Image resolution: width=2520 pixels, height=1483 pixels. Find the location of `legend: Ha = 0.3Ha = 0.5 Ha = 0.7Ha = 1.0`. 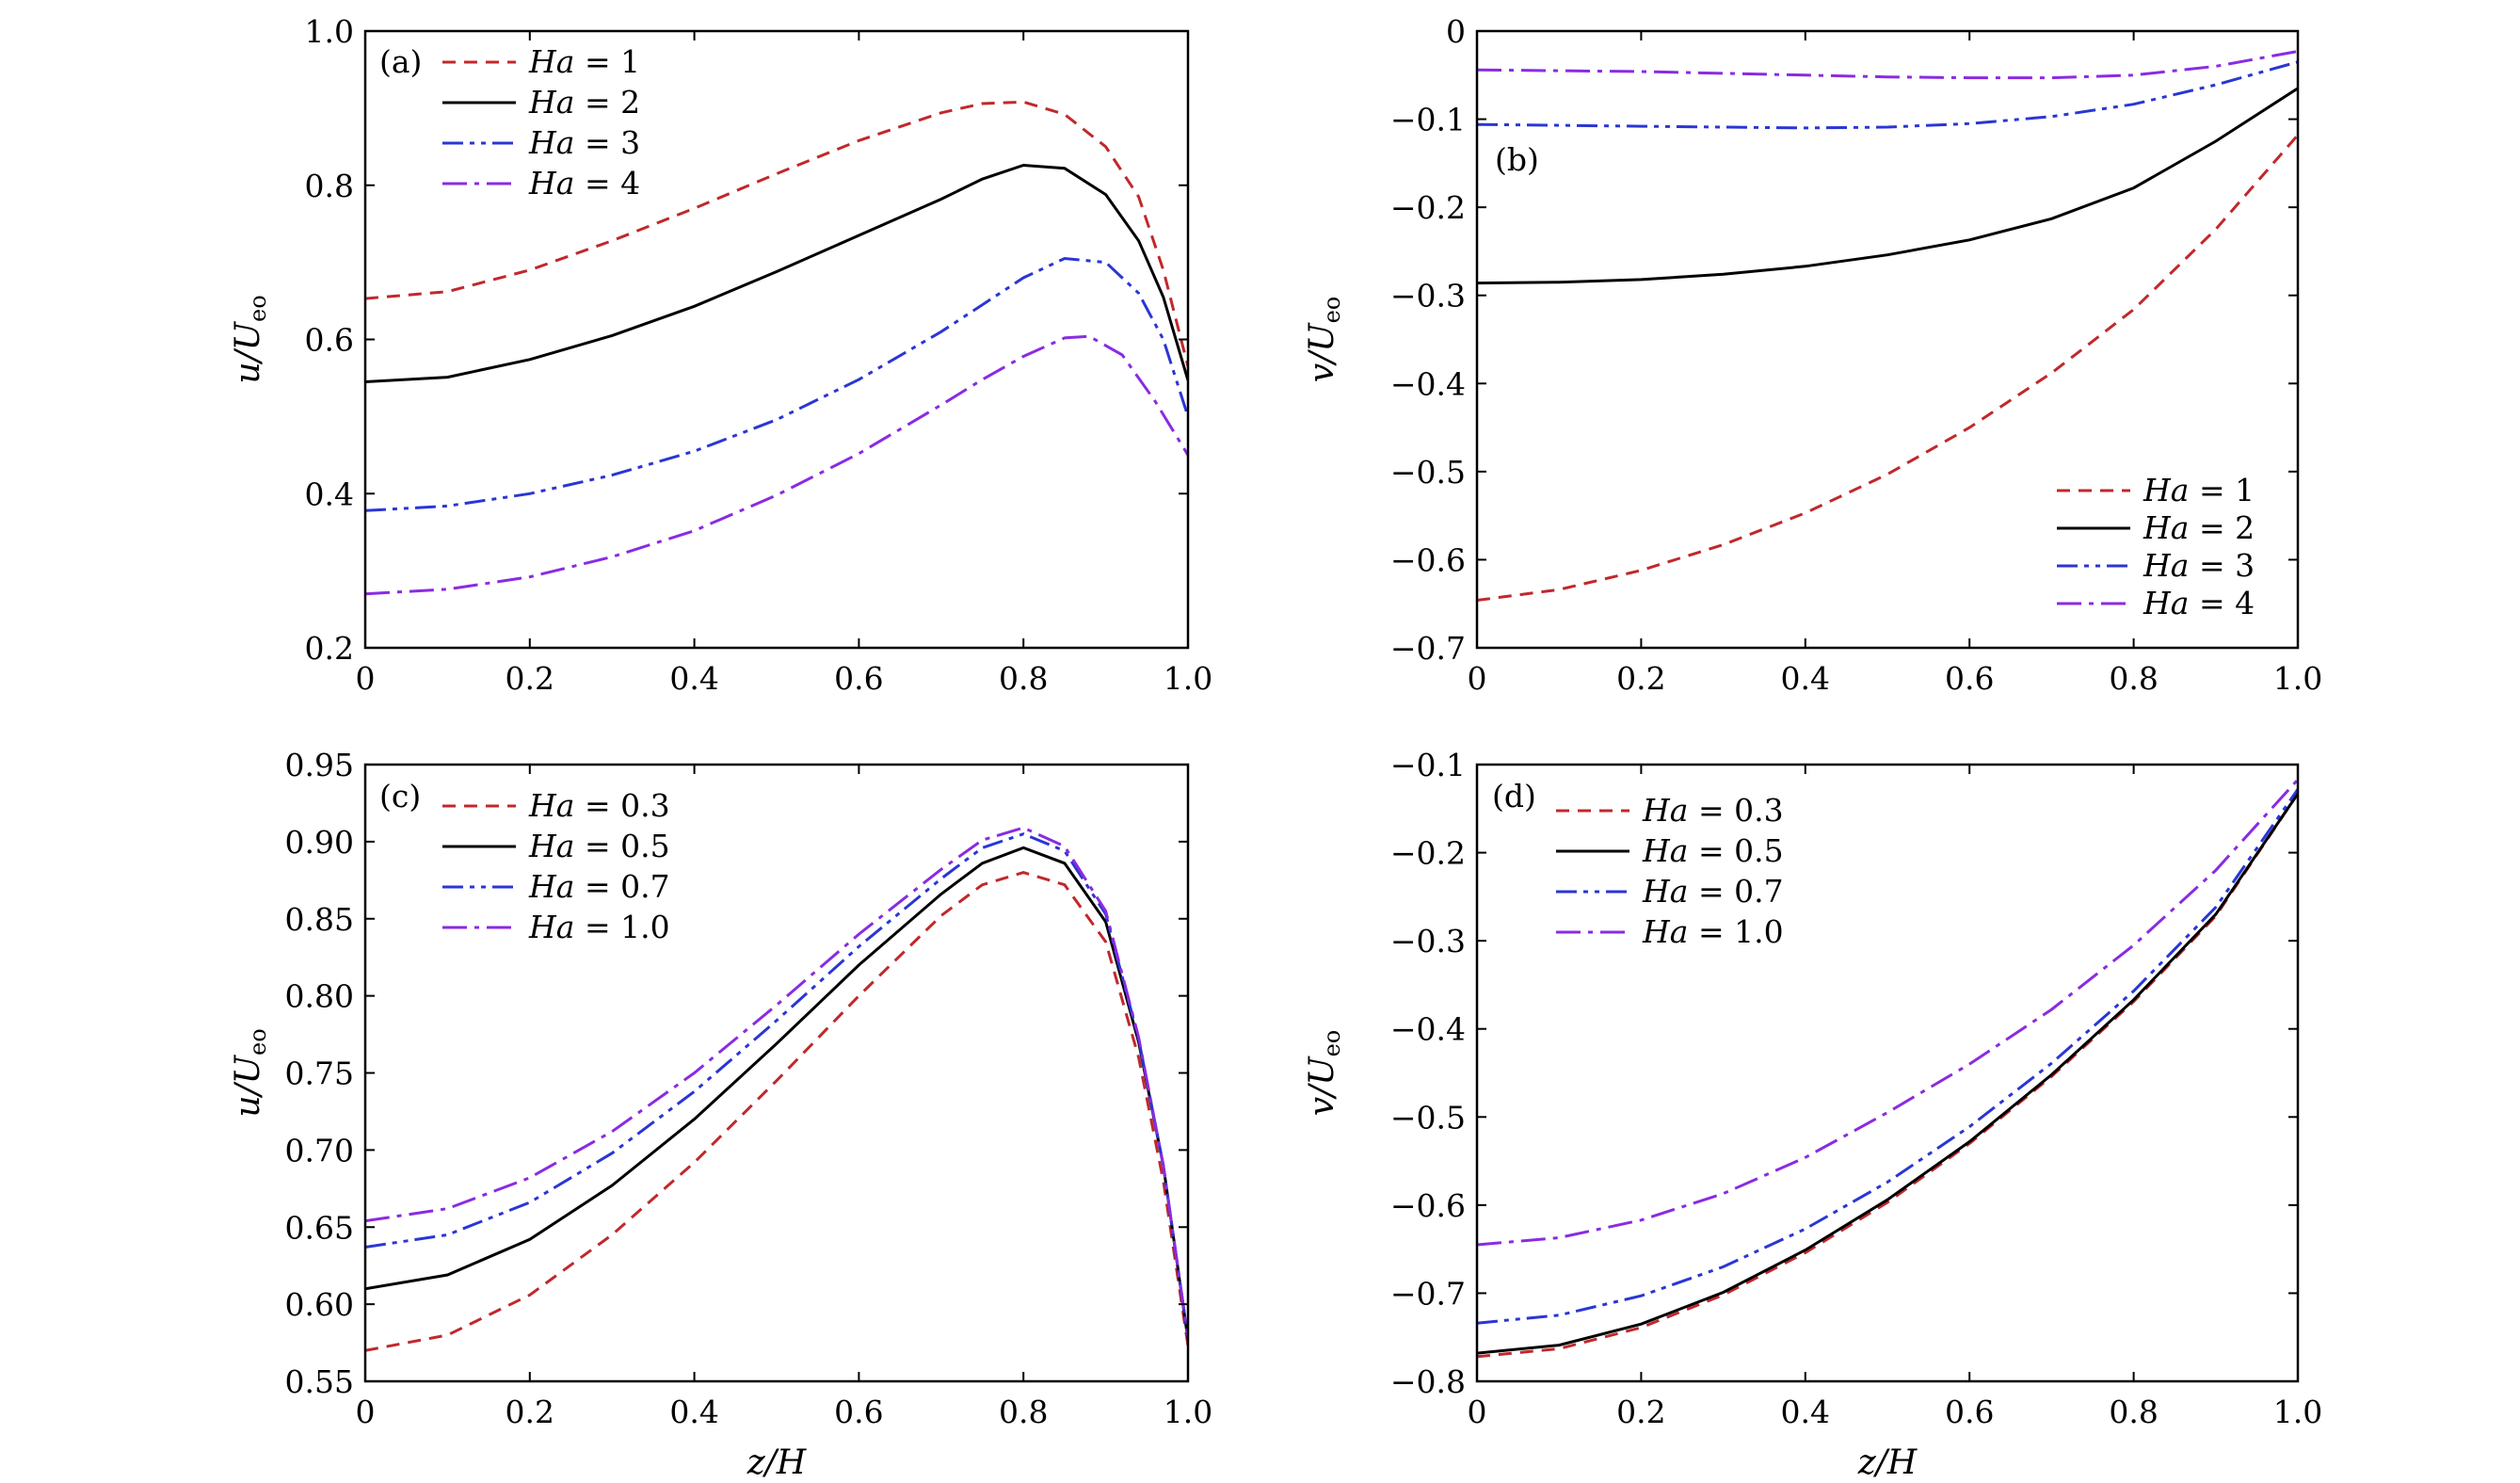

legend: Ha = 0.3Ha = 0.5 Ha = 0.7Ha = 1.0 is located at coordinates (1670, 871).